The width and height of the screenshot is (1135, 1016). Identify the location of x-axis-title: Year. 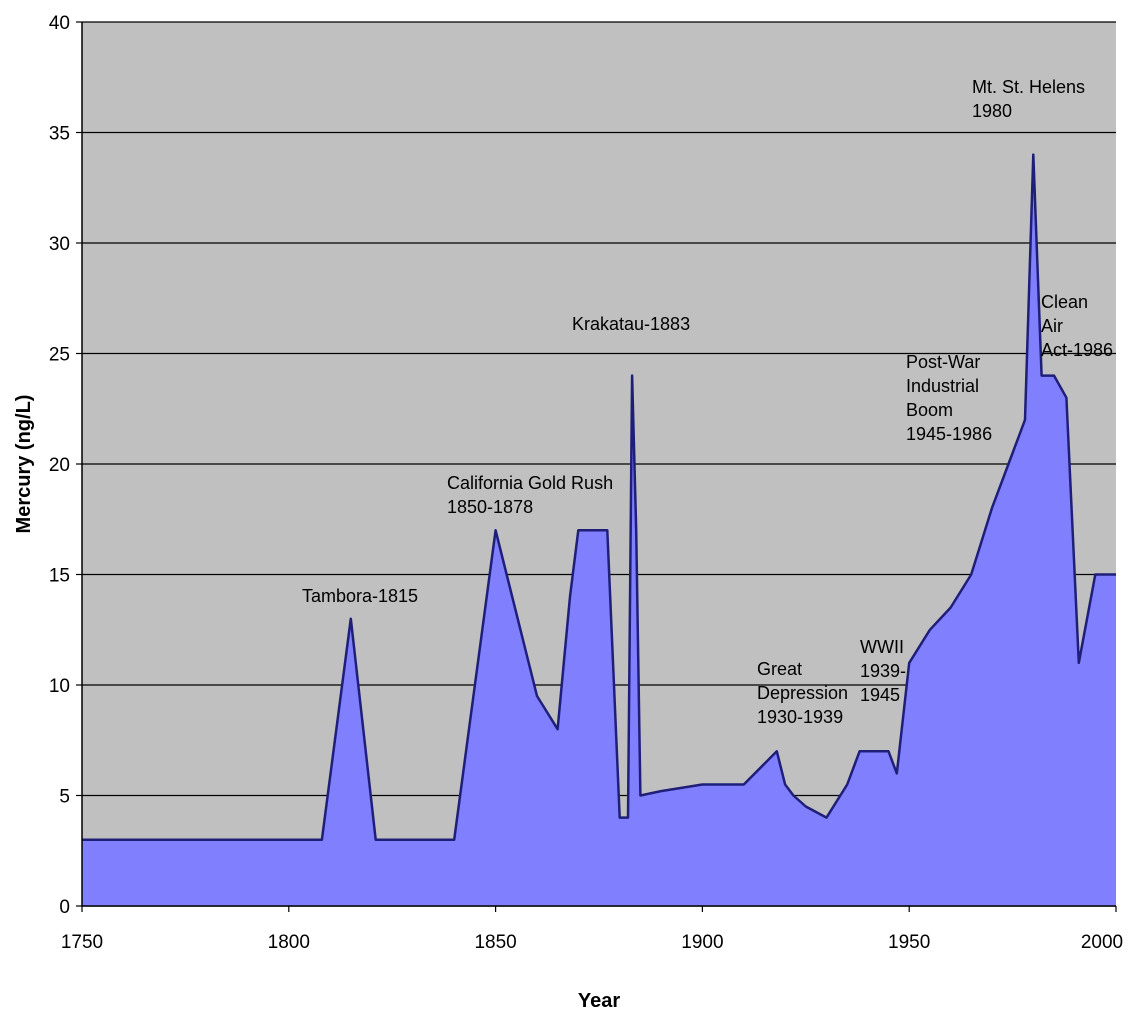
(599, 1001).